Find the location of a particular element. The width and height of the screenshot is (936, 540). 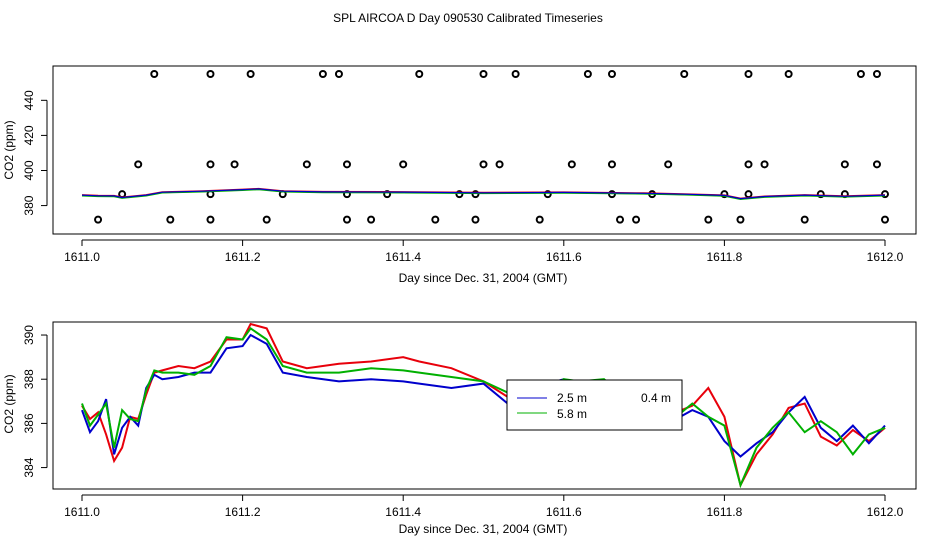

bottom-x-tick-label: 1611.6 is located at coordinates (564, 512).